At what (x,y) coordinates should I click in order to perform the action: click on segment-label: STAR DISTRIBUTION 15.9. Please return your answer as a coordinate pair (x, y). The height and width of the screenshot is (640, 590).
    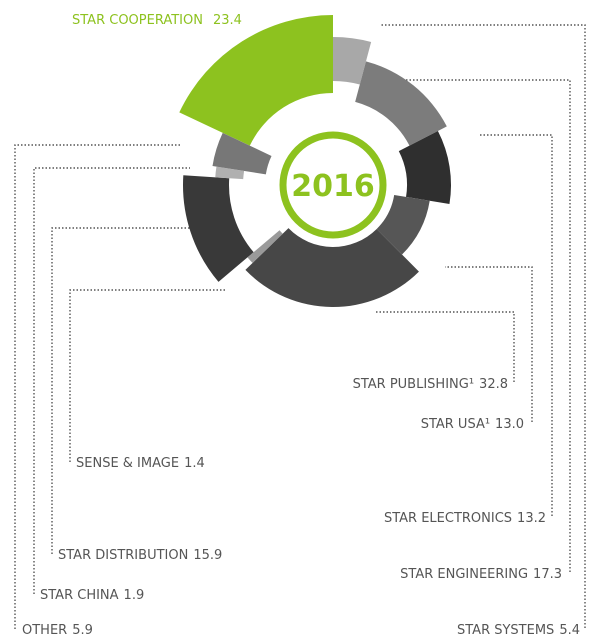
    Looking at the image, I should click on (140, 555).